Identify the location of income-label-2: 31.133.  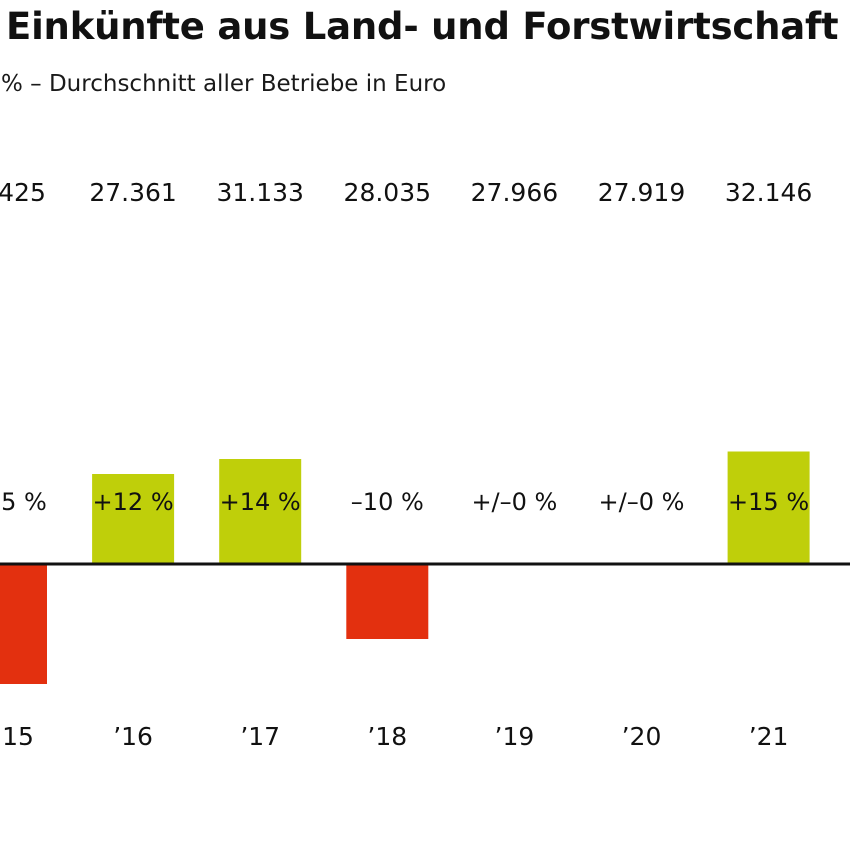
(259, 192).